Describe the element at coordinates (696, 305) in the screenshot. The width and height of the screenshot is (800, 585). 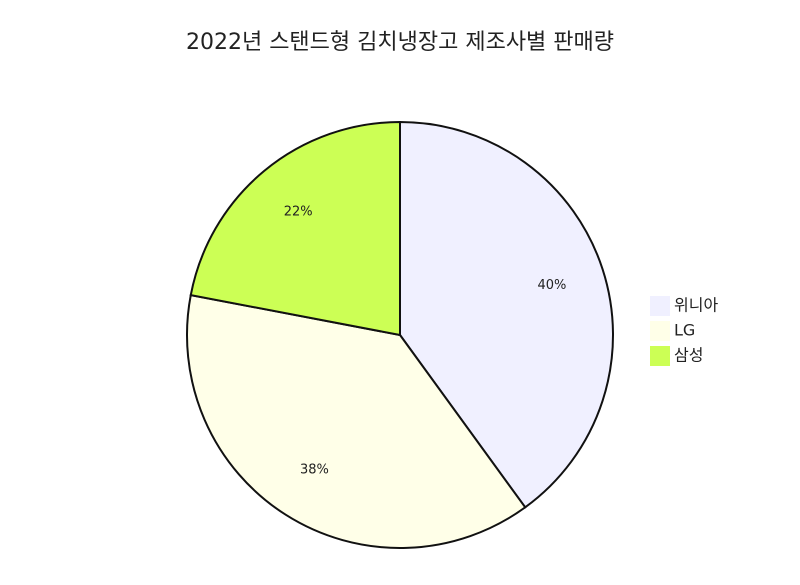
I see `legend-label: 위니아` at that location.